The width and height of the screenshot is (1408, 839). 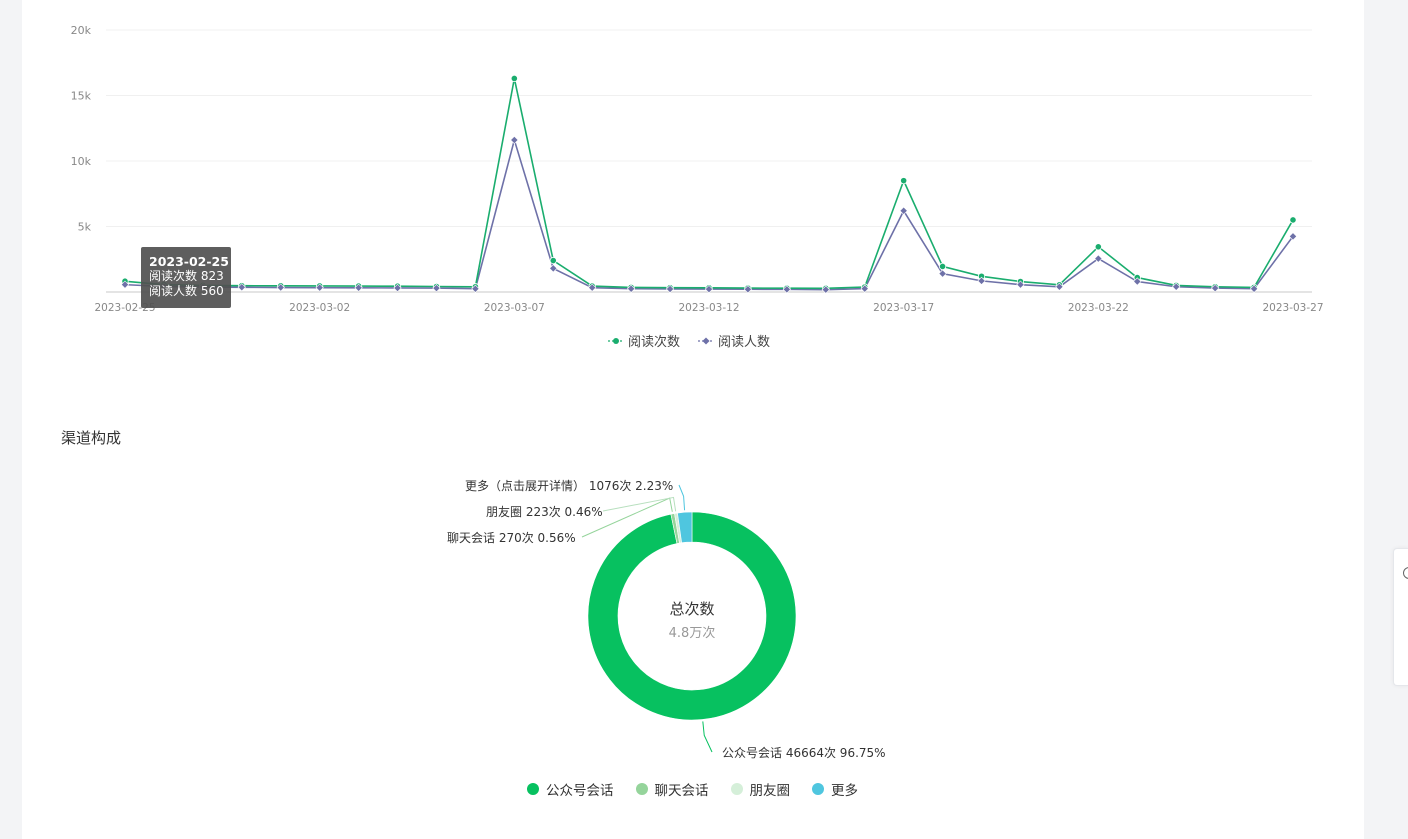 What do you see at coordinates (189, 261) in the screenshot?
I see `tooltip-date: 2023-02-25` at bounding box center [189, 261].